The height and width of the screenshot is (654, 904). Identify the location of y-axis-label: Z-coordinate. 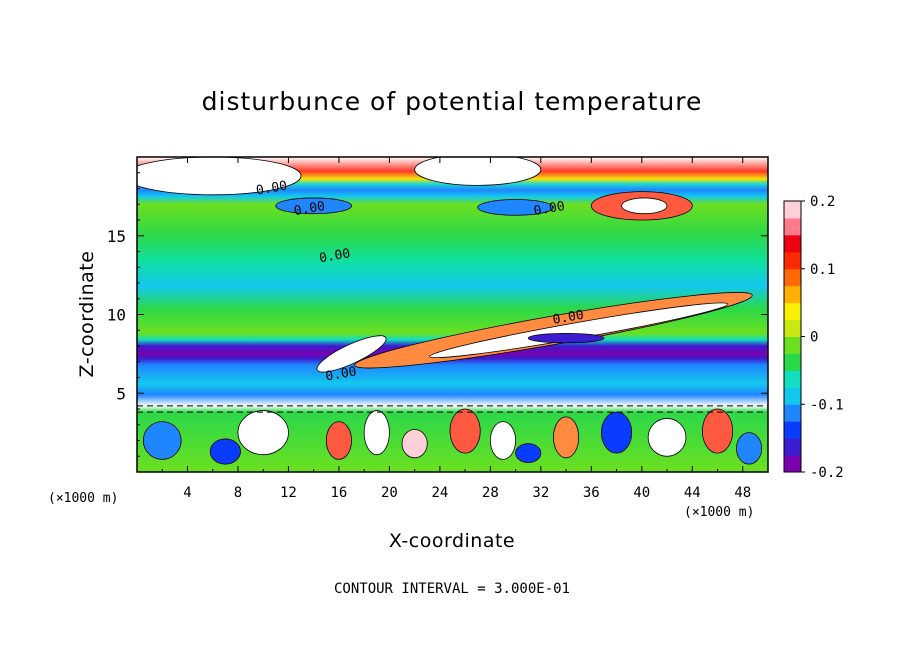
(87, 314).